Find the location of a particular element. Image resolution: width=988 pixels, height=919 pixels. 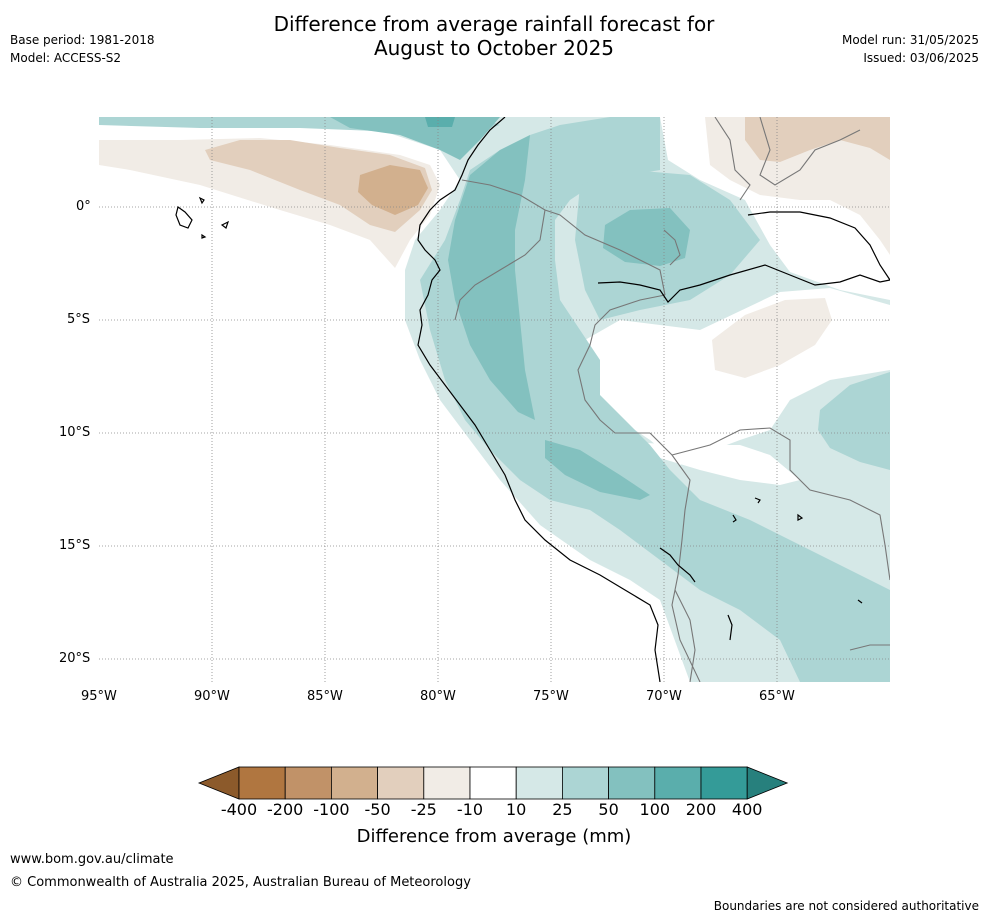

lon-label-80w: 80°W is located at coordinates (438, 696).